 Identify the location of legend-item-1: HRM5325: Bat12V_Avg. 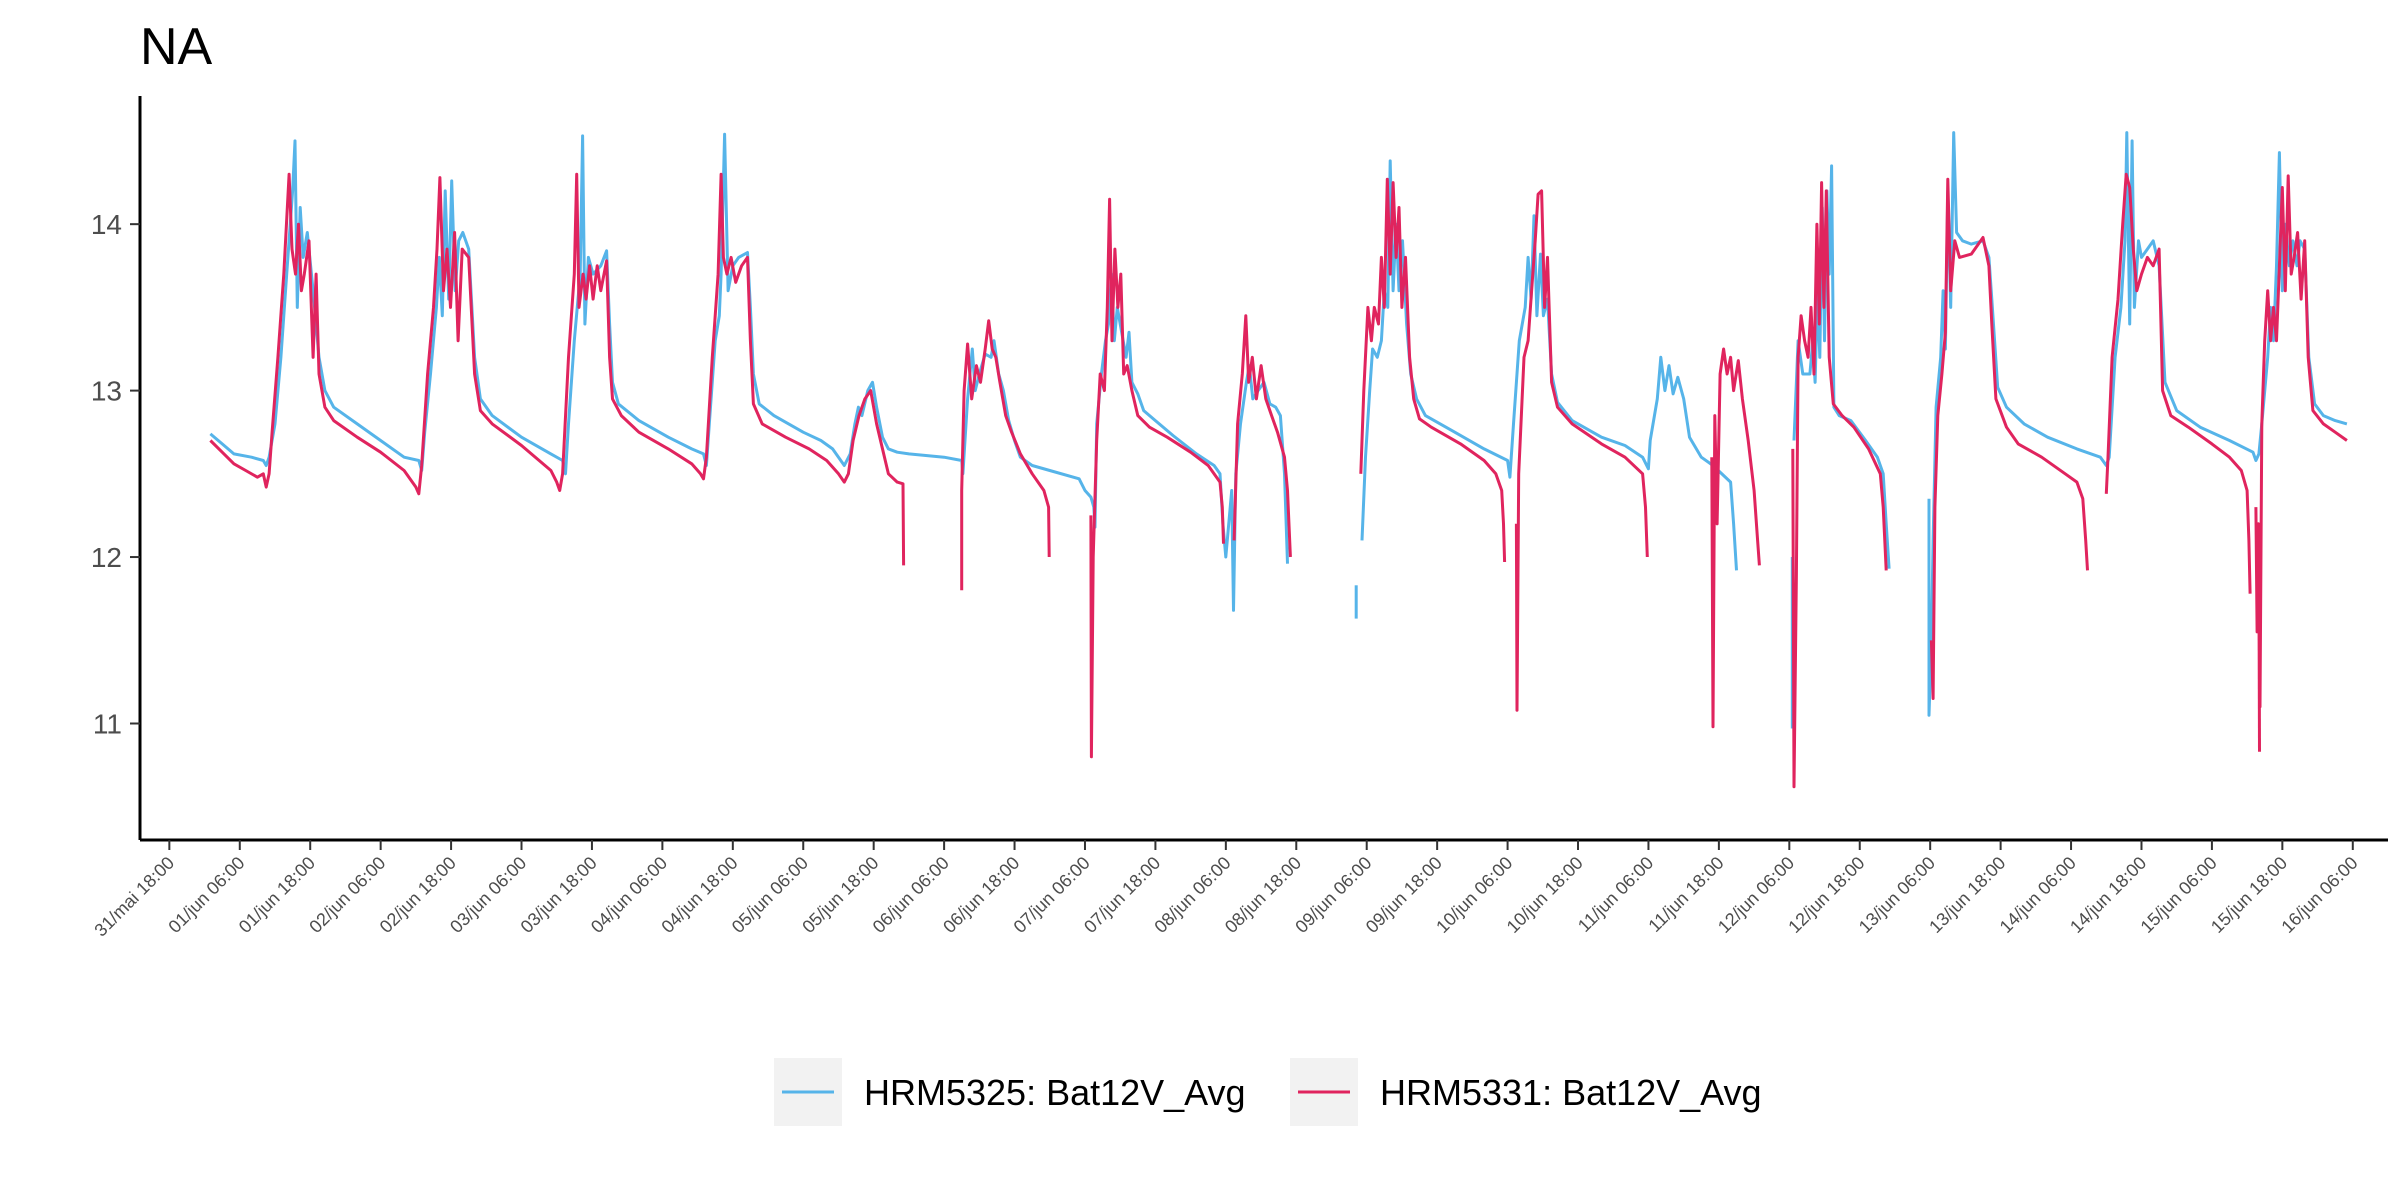
(1010, 1092).